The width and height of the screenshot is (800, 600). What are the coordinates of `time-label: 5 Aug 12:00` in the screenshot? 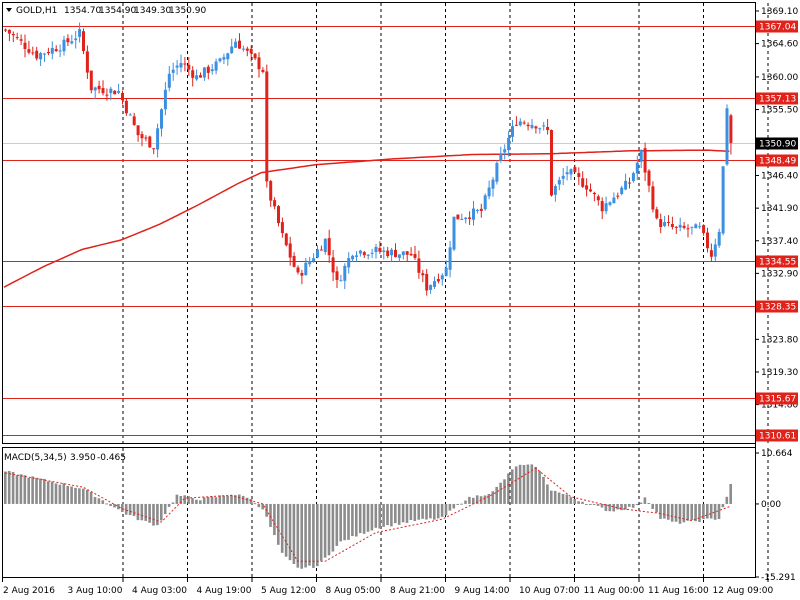 It's located at (288, 591).